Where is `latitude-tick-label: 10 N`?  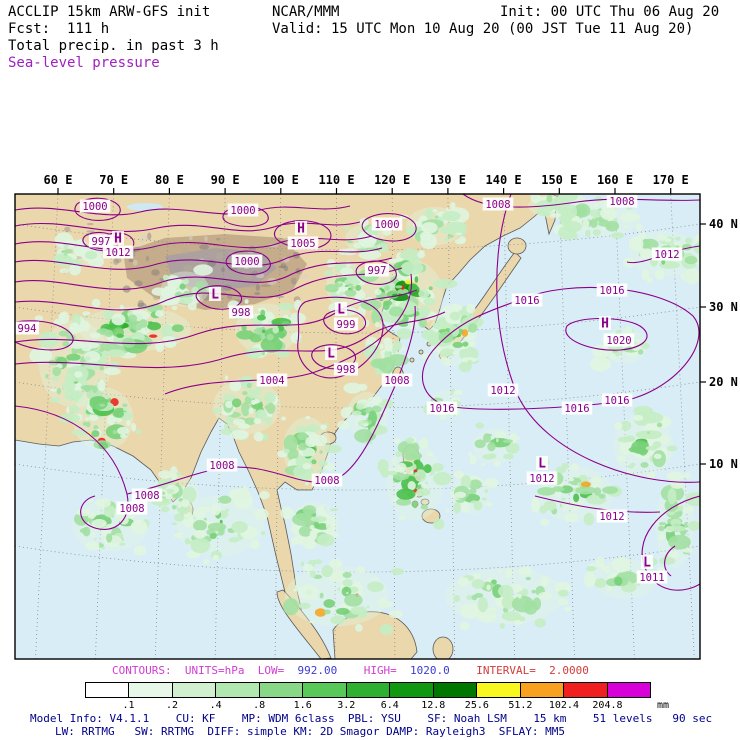
latitude-tick-label: 10 N is located at coordinates (723, 464).